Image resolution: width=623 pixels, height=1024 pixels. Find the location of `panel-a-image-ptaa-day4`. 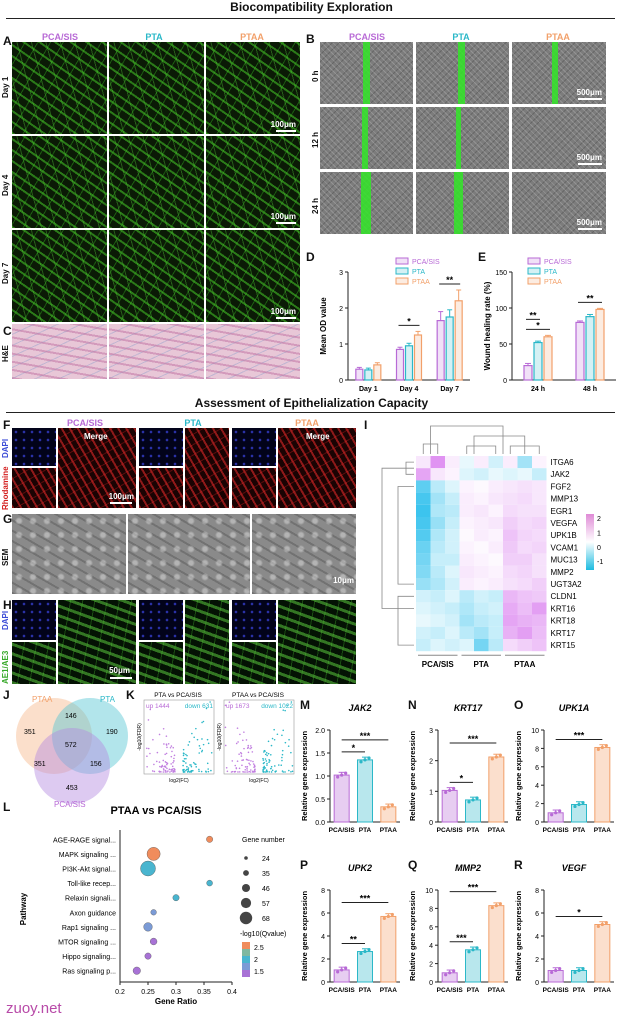

panel-a-image-ptaa-day4 is located at coordinates (253, 182).